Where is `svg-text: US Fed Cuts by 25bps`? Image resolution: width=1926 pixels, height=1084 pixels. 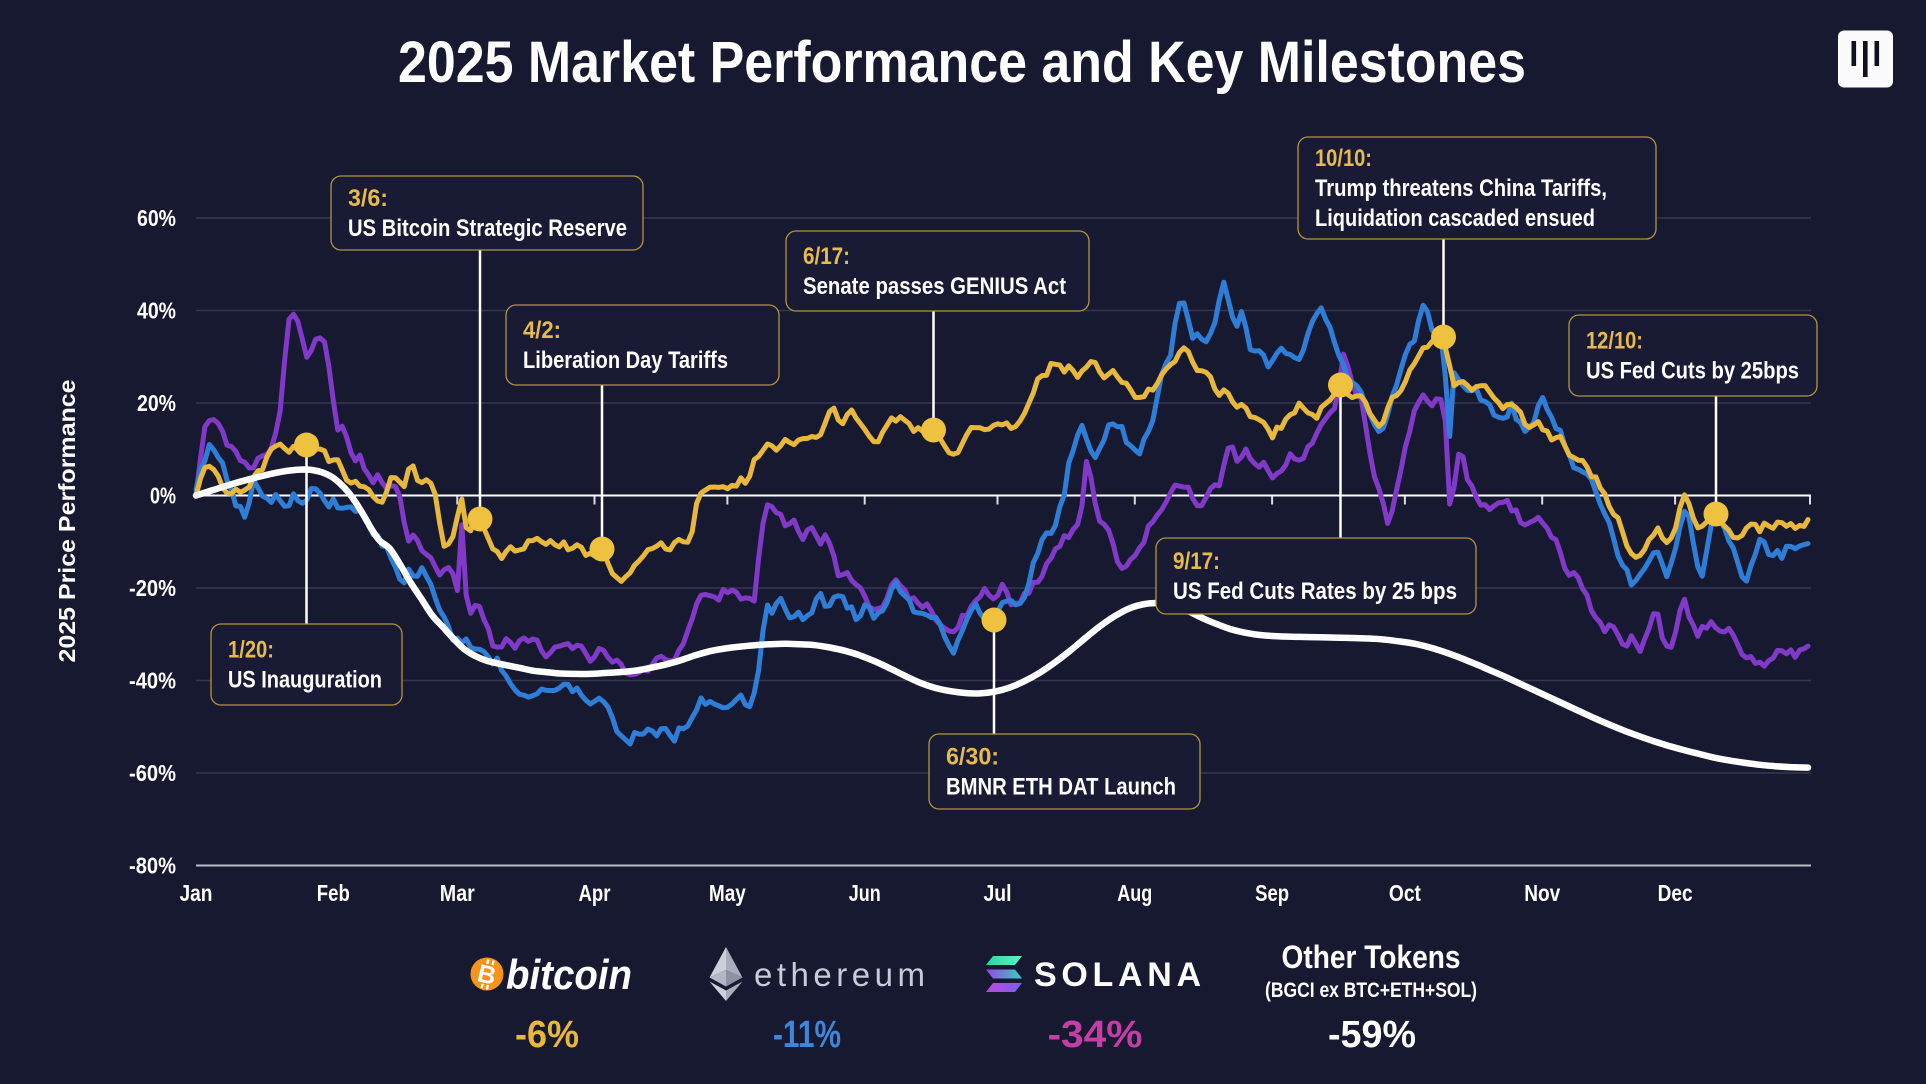 svg-text: US Fed Cuts by 25bps is located at coordinates (1692, 371).